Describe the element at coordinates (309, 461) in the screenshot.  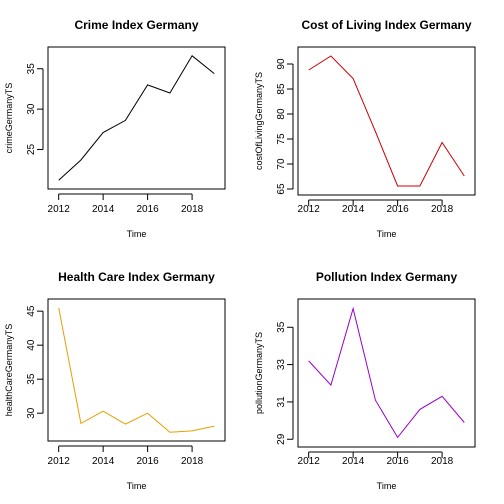
I see `chart-4-x-tick-label: 2012` at that location.